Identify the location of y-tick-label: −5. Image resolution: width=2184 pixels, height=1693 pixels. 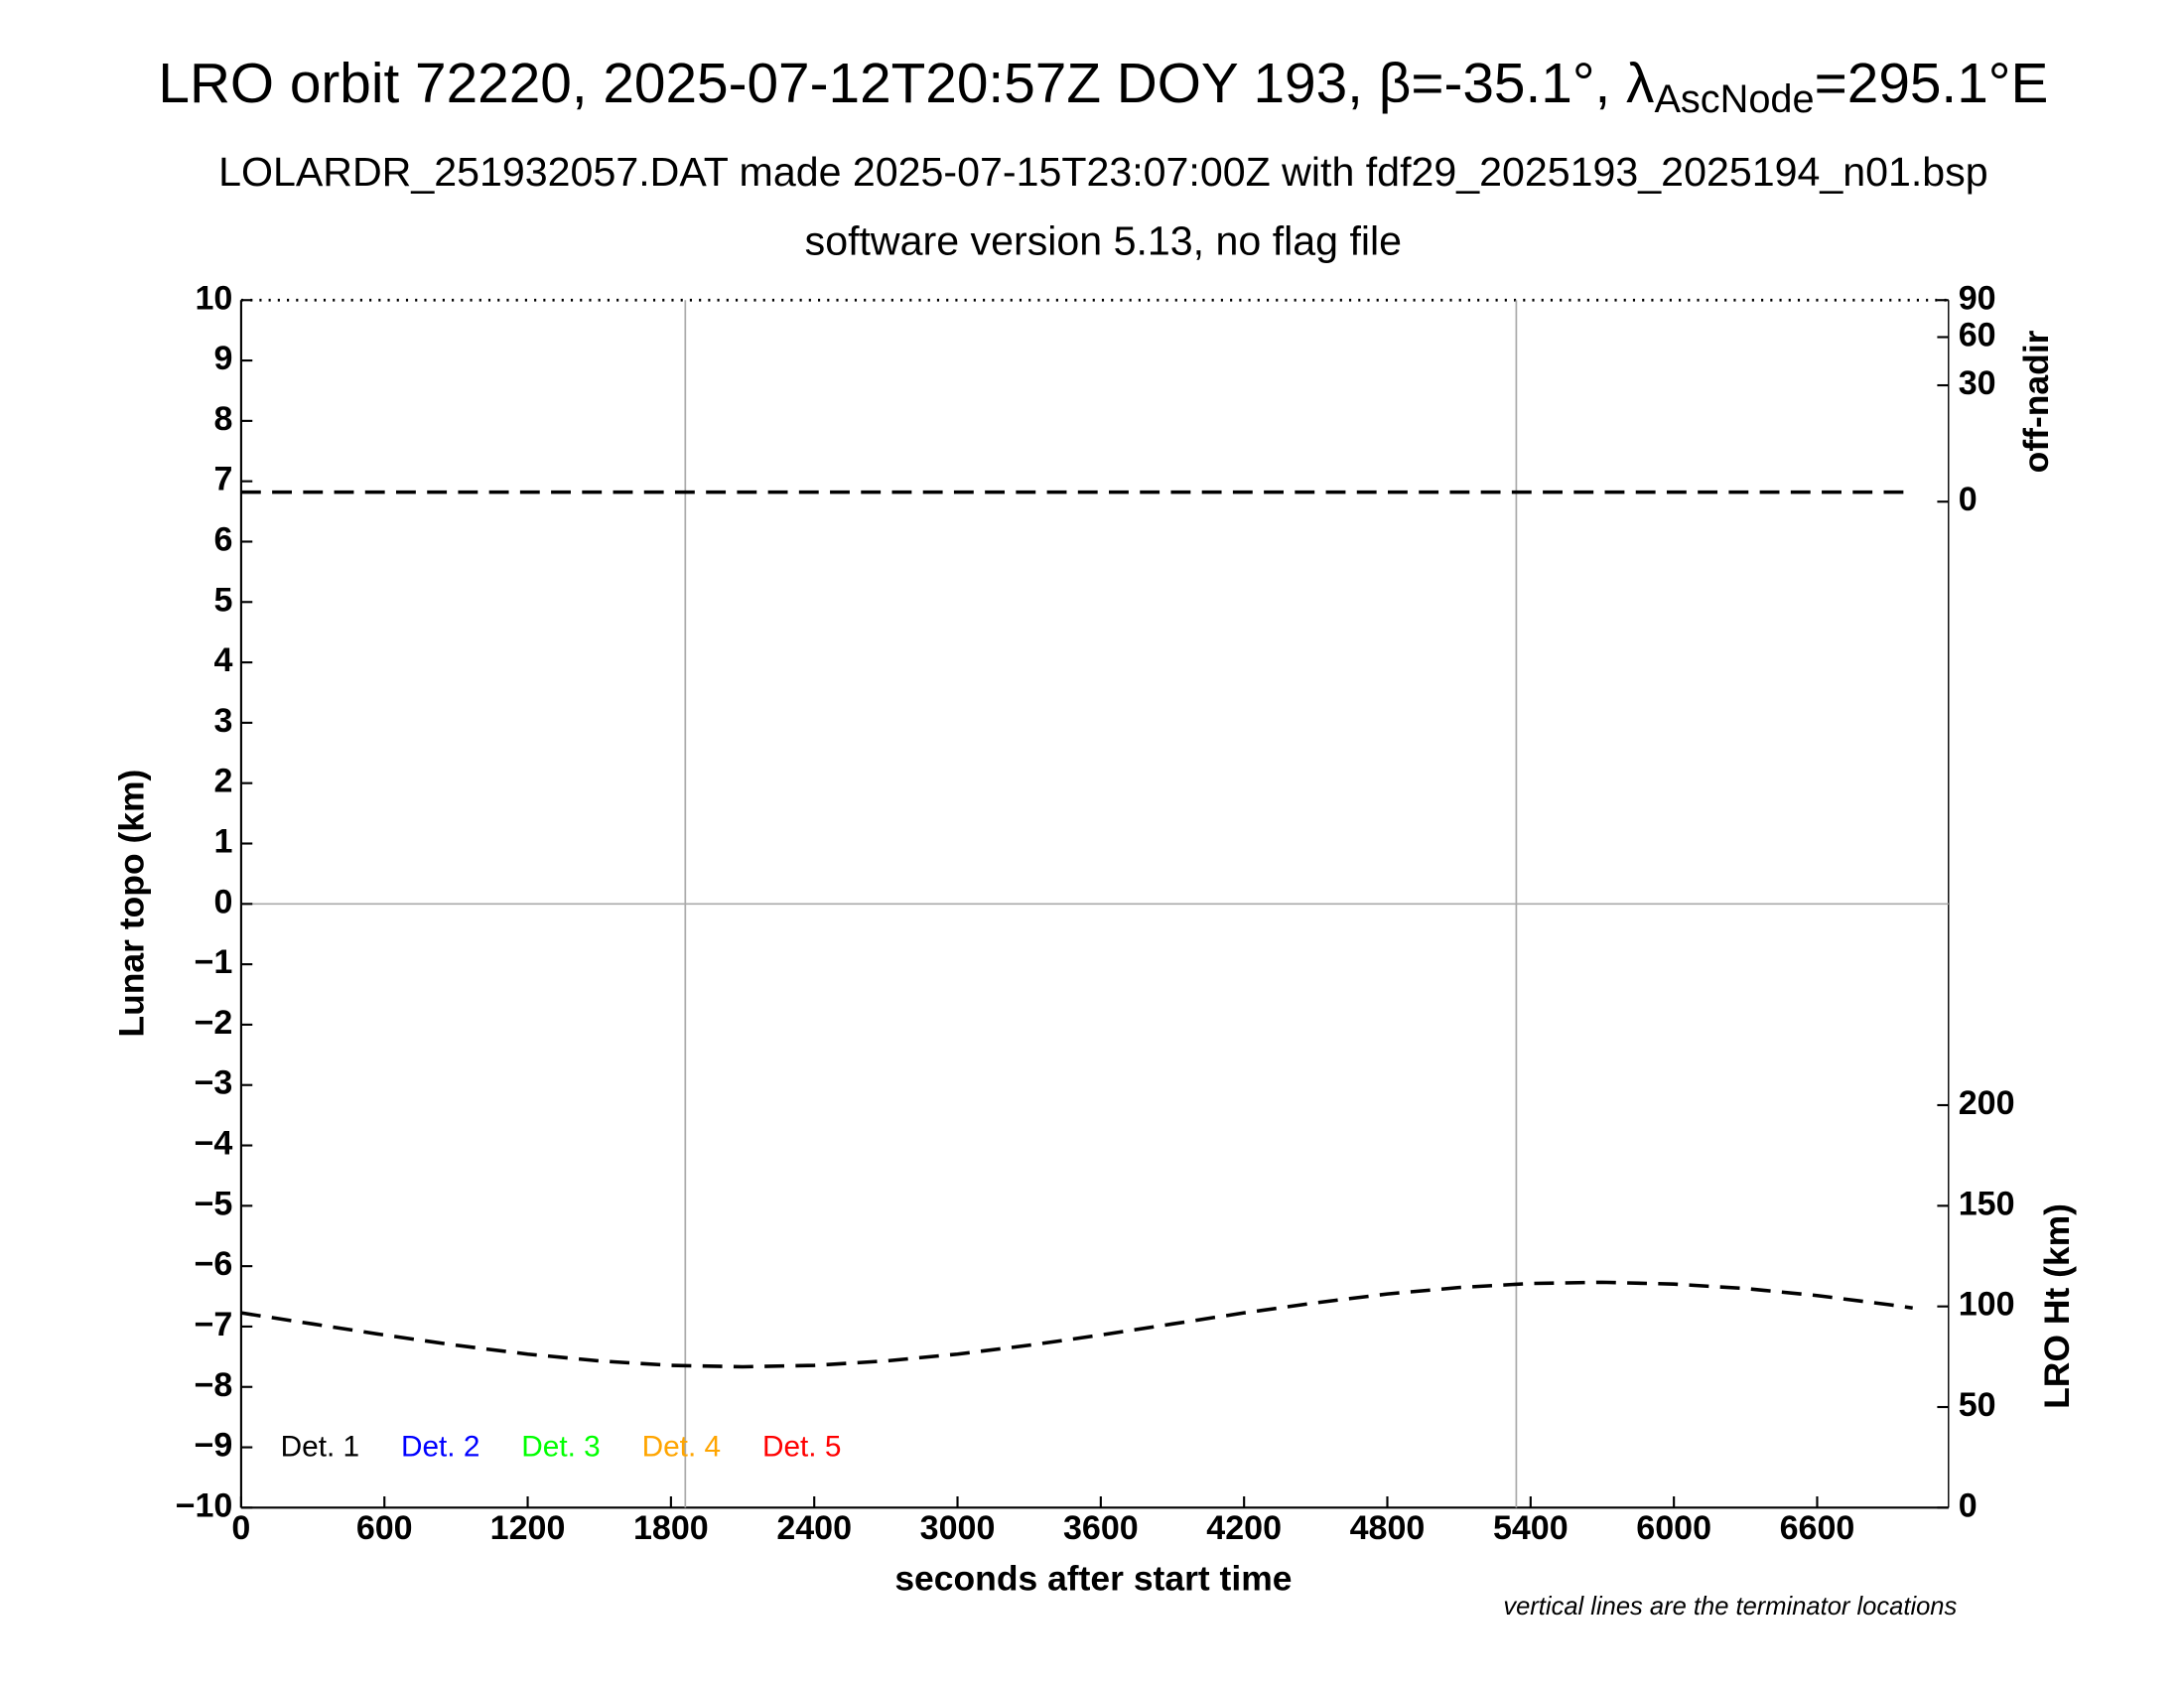
(214, 1203).